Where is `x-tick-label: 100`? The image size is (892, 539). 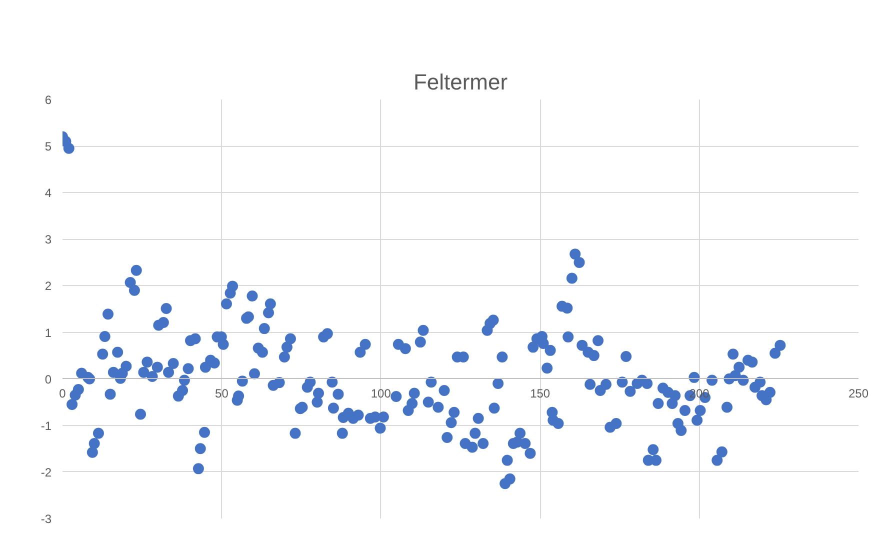 x-tick-label: 100 is located at coordinates (381, 393).